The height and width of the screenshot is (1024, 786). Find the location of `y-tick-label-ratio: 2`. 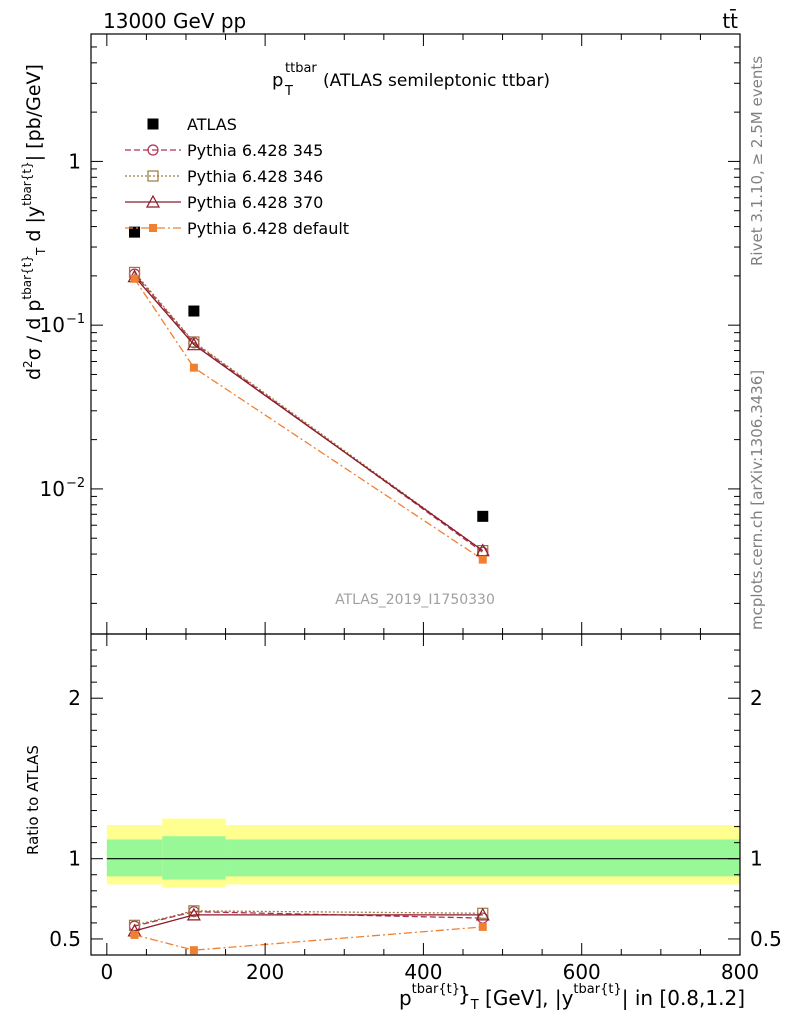

y-tick-label-ratio: 2 is located at coordinates (74, 698).